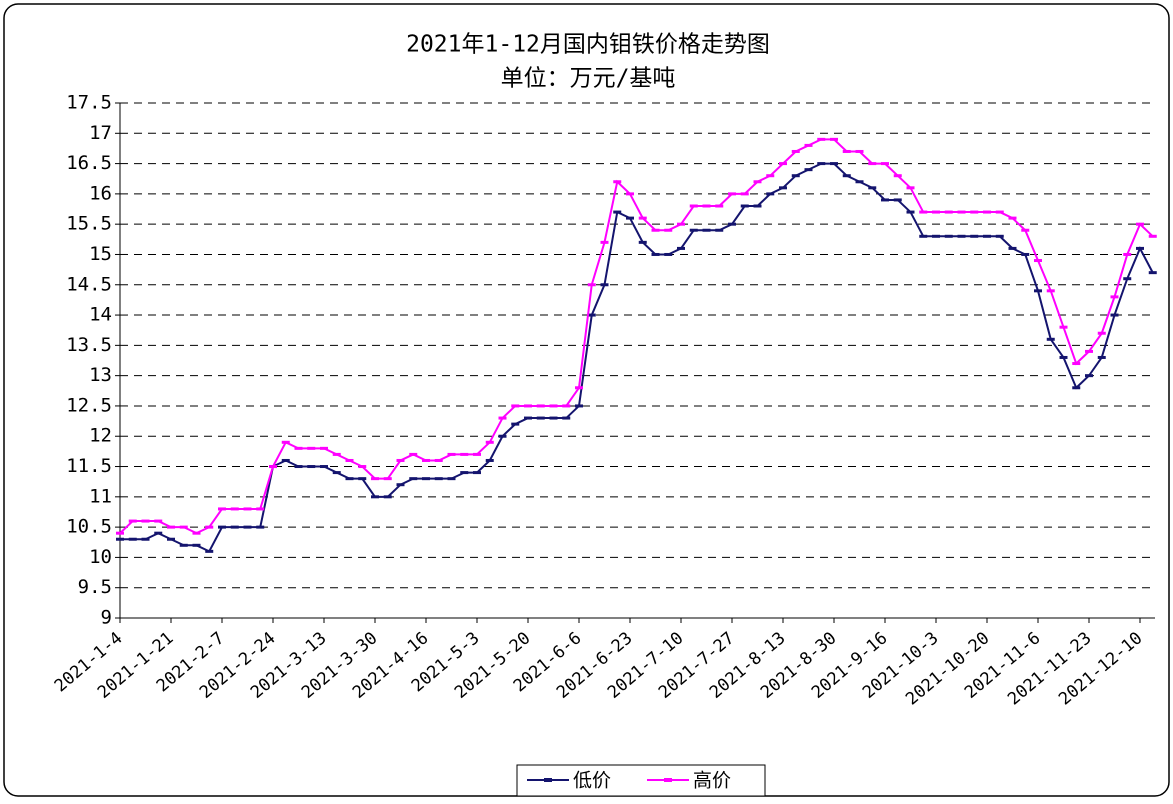  I want to click on y-tick-label: 15, so click(100, 254).